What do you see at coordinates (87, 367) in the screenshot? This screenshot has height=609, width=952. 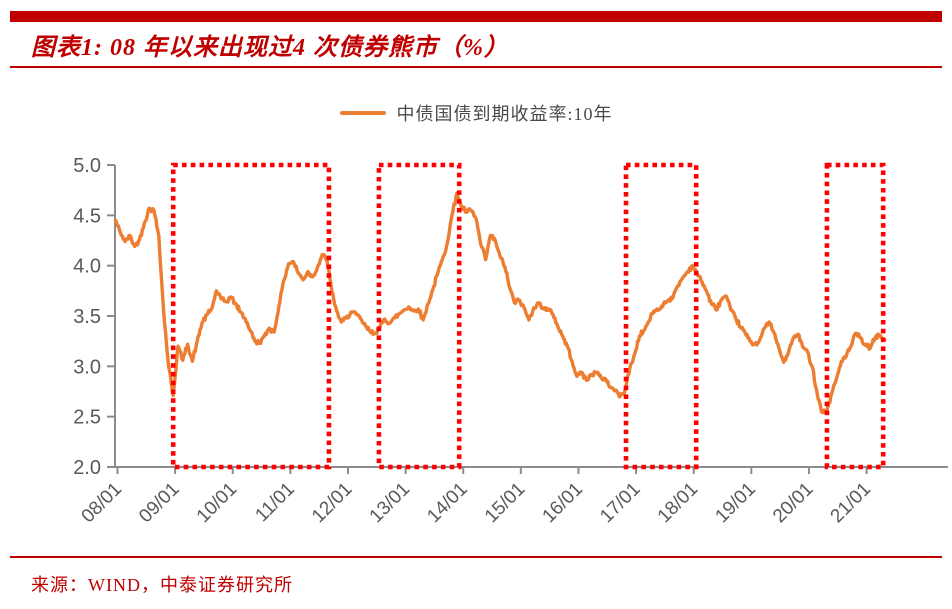 I see `y-tick-label: 3.0` at bounding box center [87, 367].